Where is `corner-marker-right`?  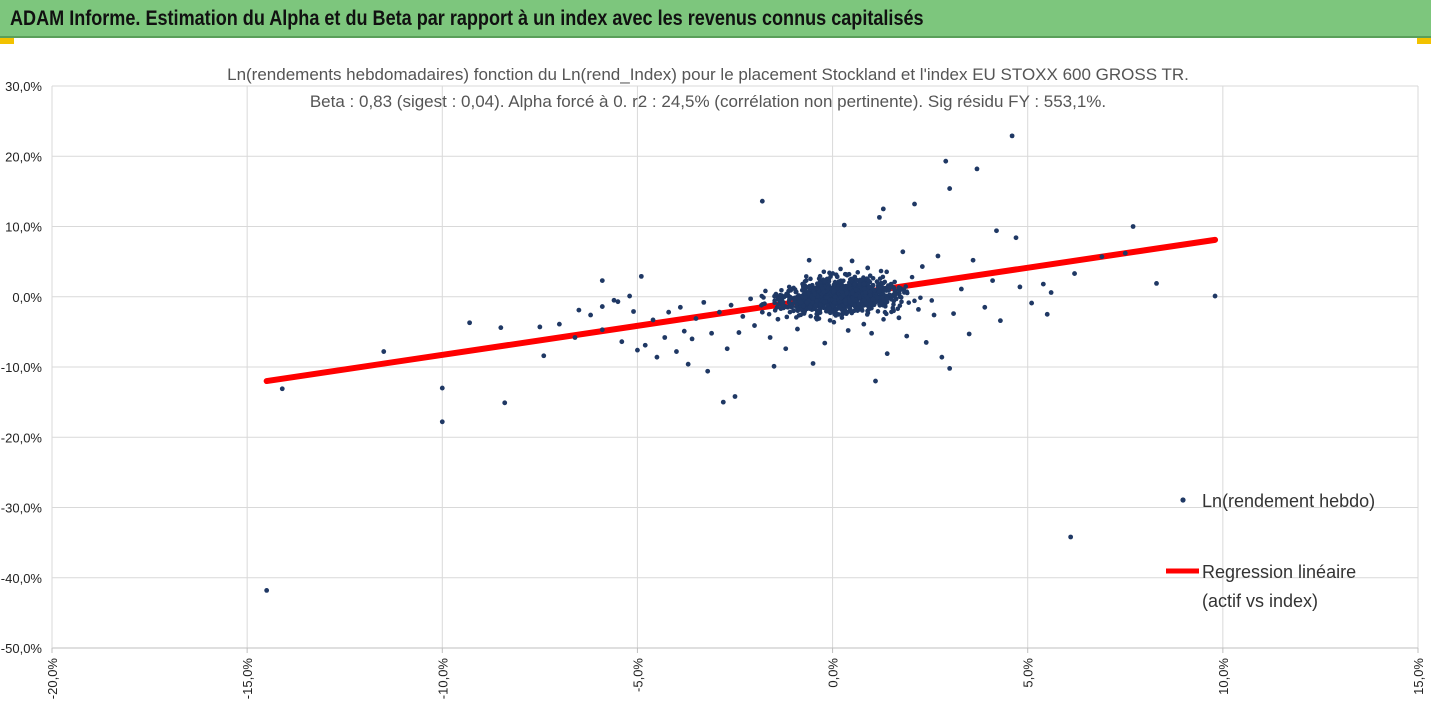
corner-marker-right is located at coordinates (1424, 41).